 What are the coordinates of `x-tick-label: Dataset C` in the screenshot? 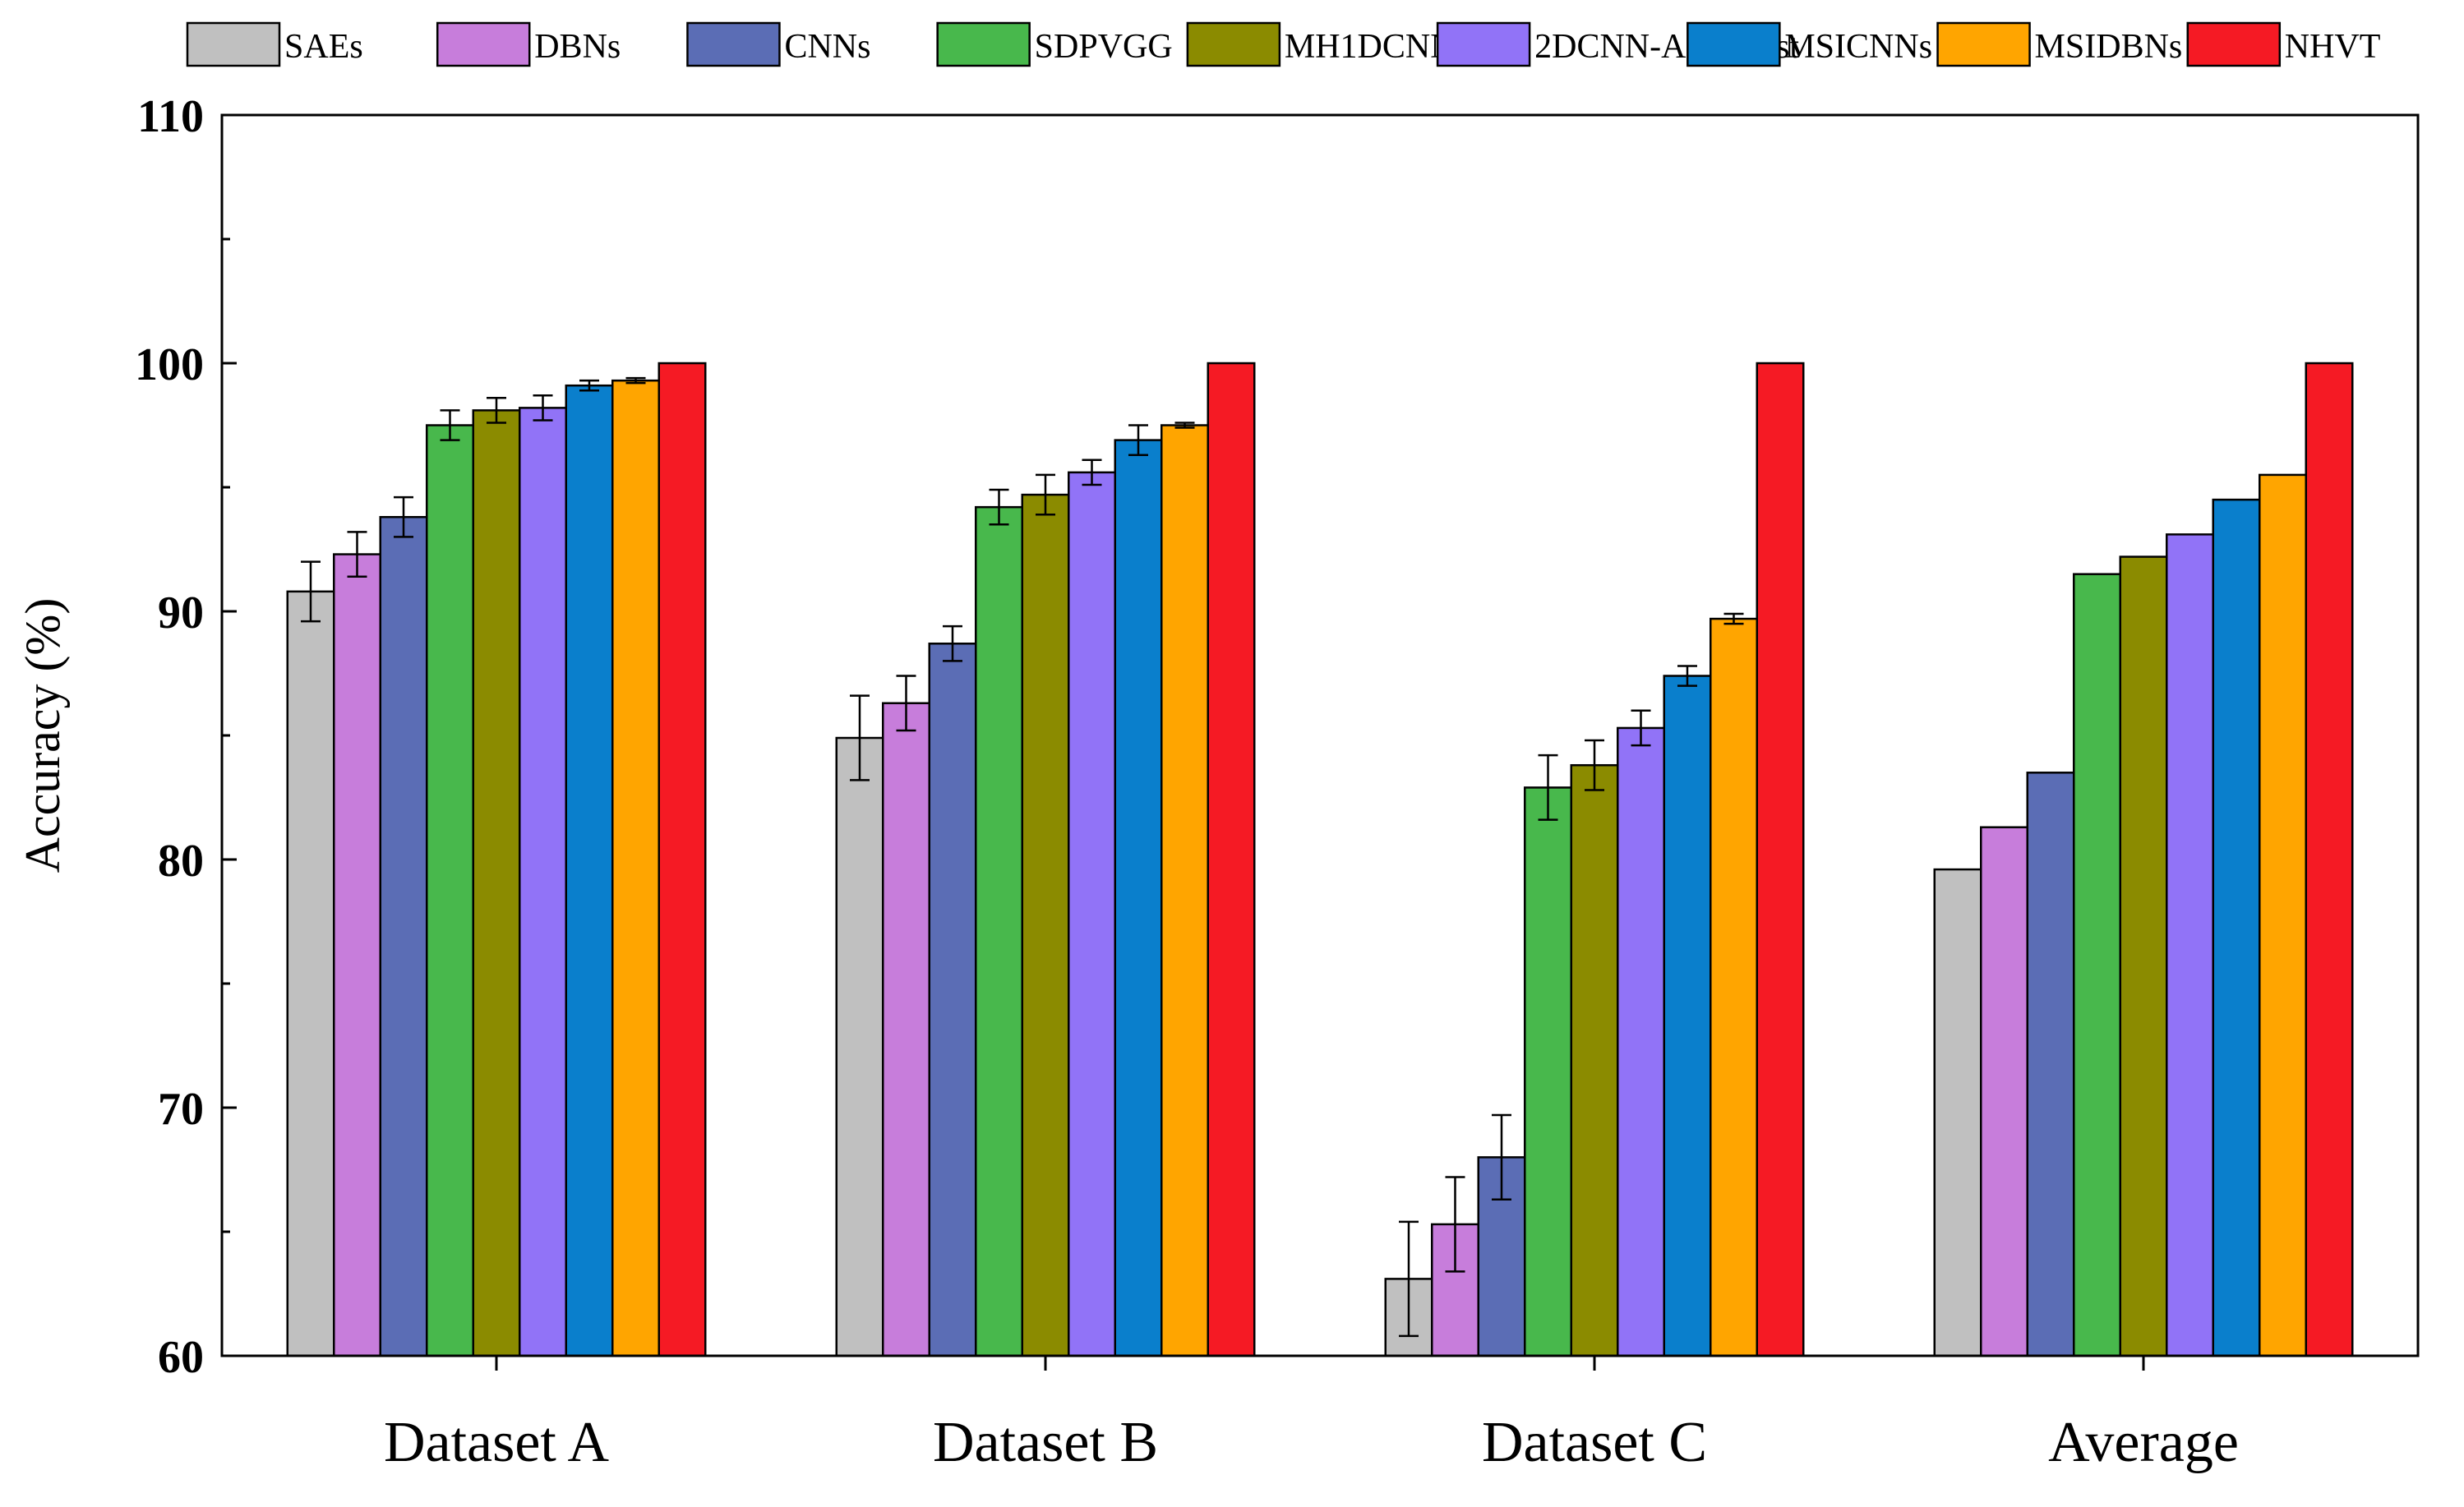 It's located at (1594, 1442).